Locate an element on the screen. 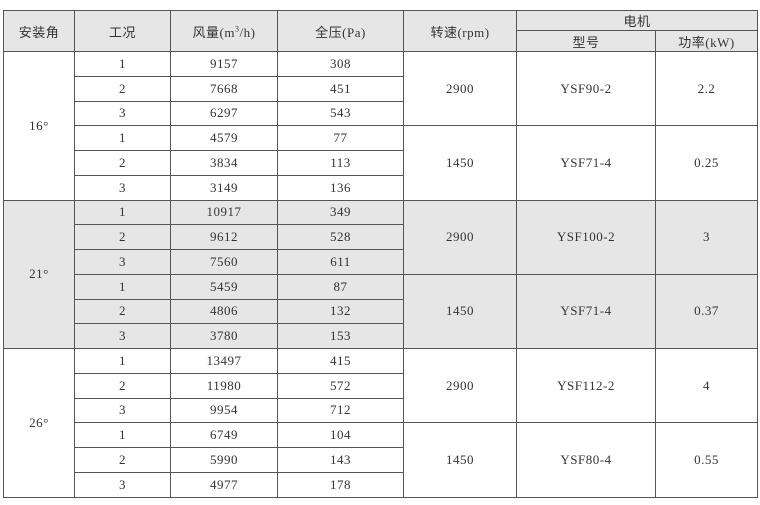 The height and width of the screenshot is (505, 760). motor-power-cell: 2.2 is located at coordinates (706, 88).